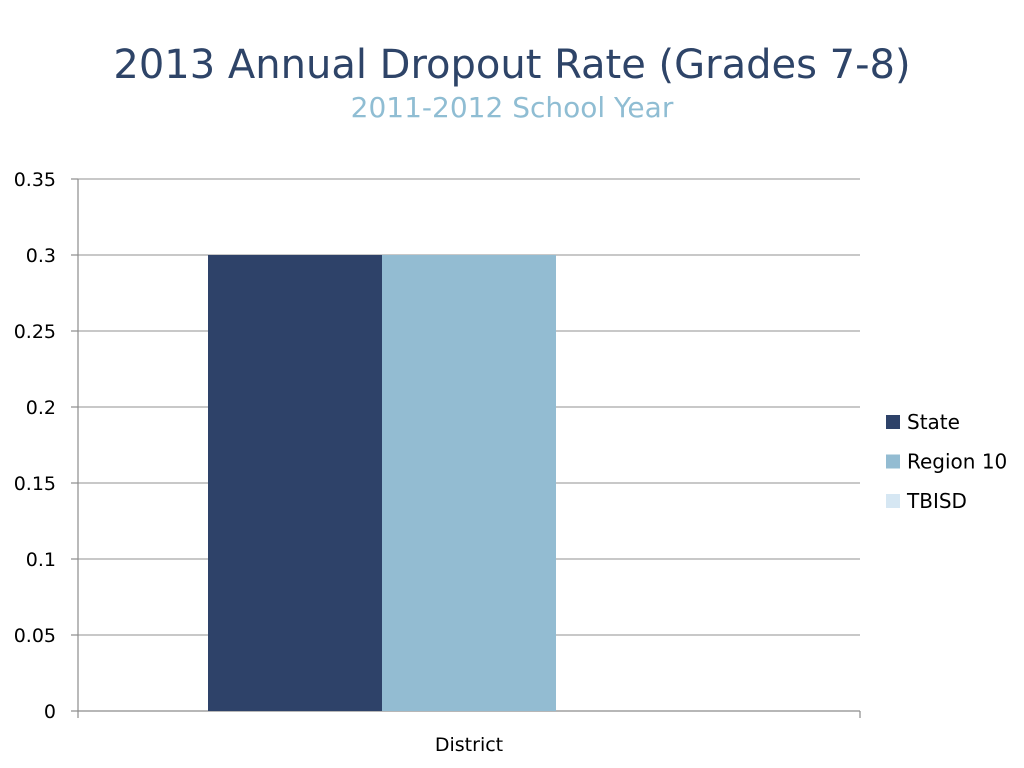 Image resolution: width=1024 pixels, height=768 pixels. I want to click on legend-label-region-10: Region 10, so click(957, 462).